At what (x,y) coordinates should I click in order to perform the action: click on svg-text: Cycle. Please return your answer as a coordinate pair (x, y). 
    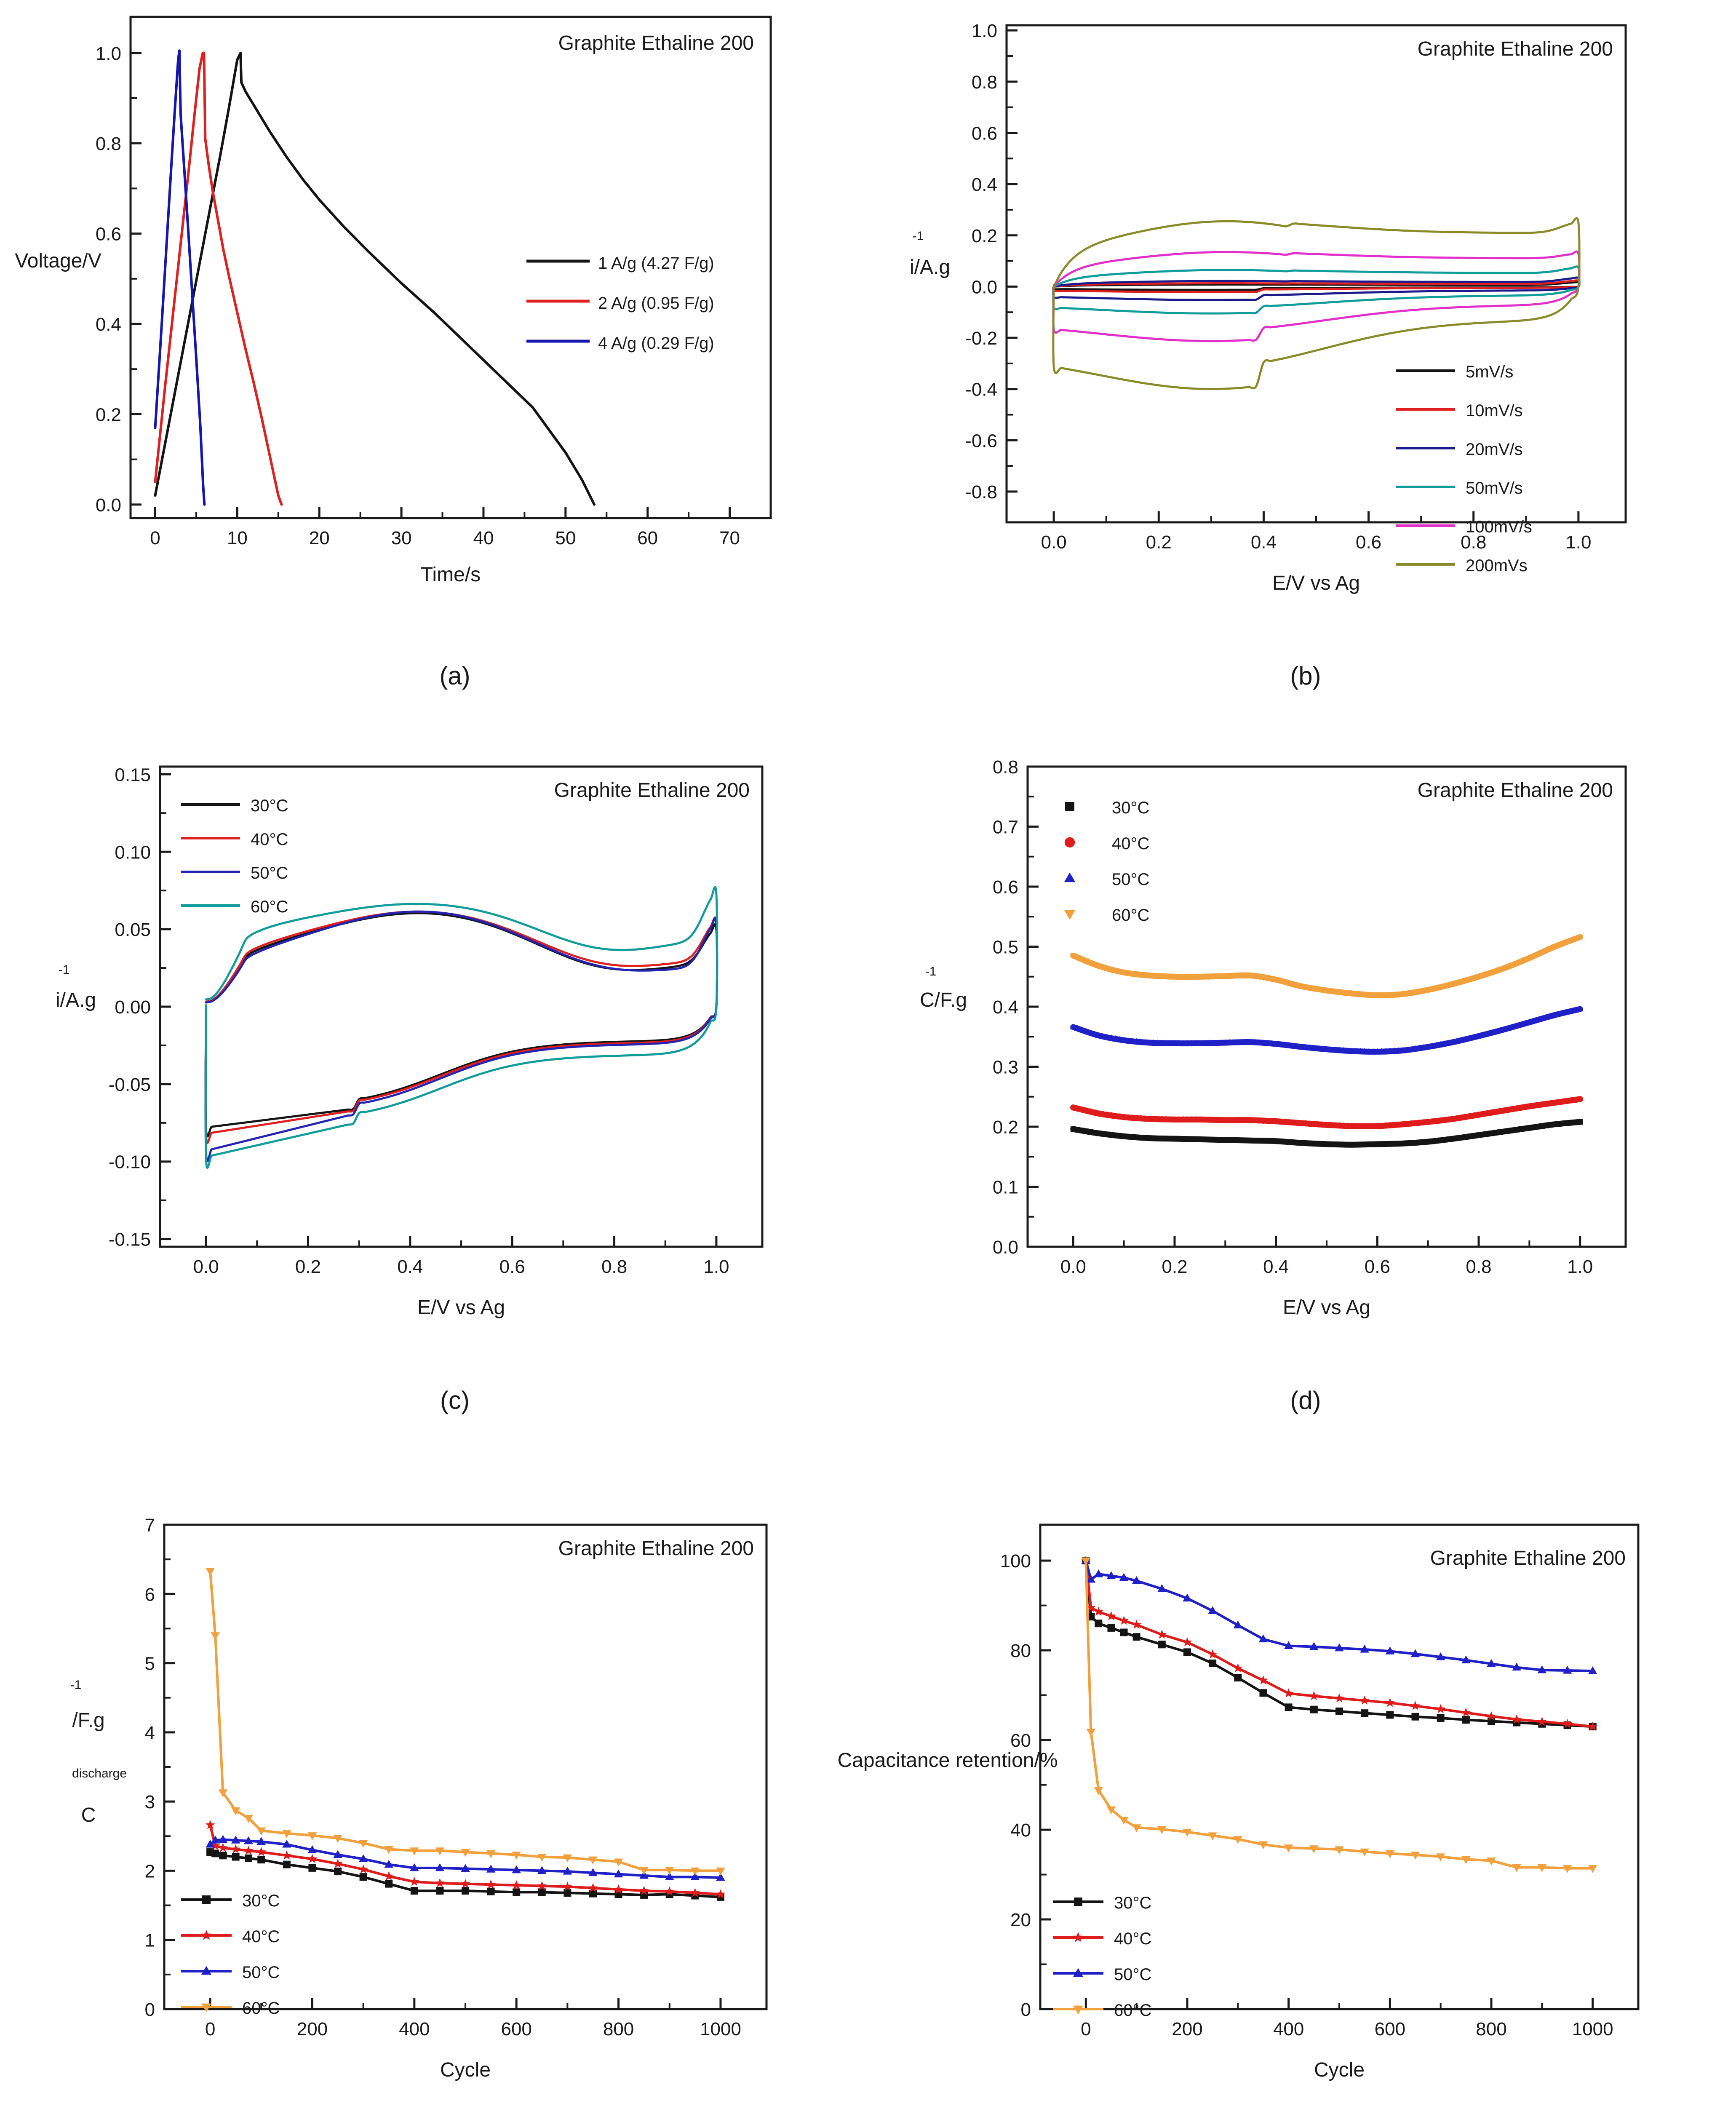
    Looking at the image, I should click on (465, 2070).